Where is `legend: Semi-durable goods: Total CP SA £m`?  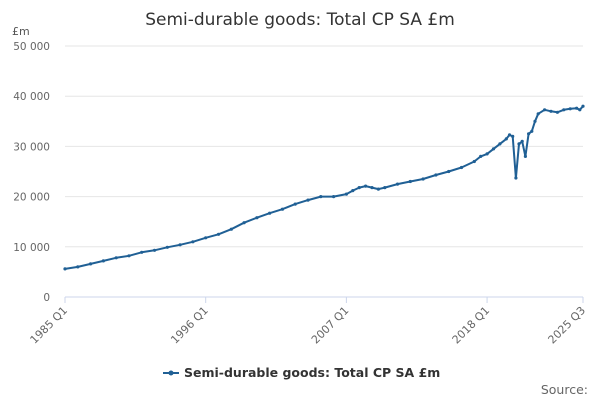 legend: Semi-durable goods: Total CP SA £m is located at coordinates (301, 372).